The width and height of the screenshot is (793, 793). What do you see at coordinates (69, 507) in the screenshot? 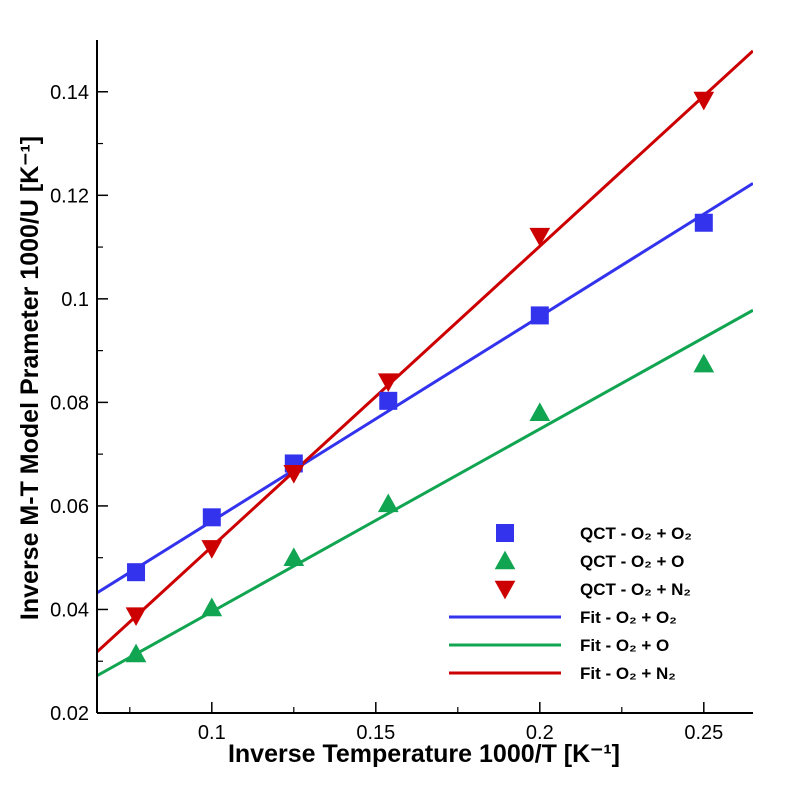
I see `y-tick-label: 0.06` at bounding box center [69, 507].